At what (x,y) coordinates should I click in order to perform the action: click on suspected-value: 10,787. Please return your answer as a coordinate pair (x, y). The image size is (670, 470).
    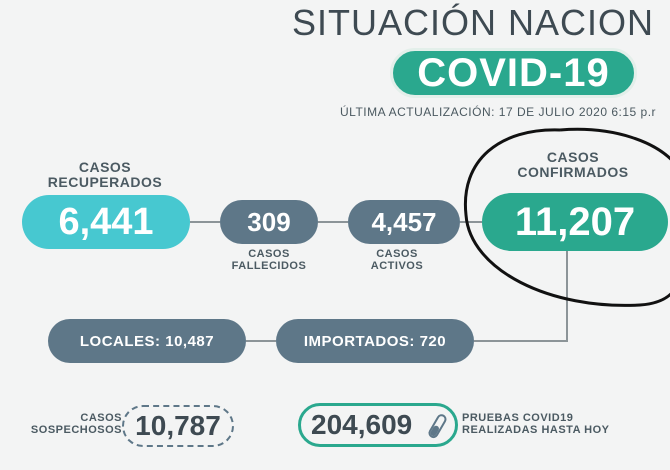
    Looking at the image, I should click on (178, 426).